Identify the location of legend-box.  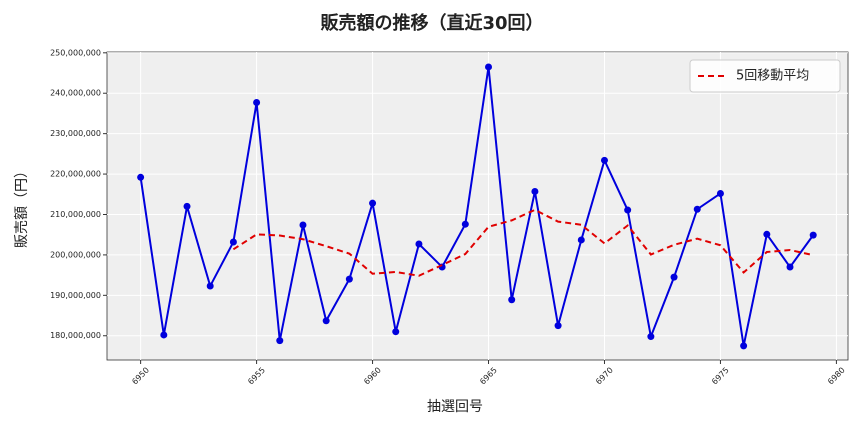
(765, 76).